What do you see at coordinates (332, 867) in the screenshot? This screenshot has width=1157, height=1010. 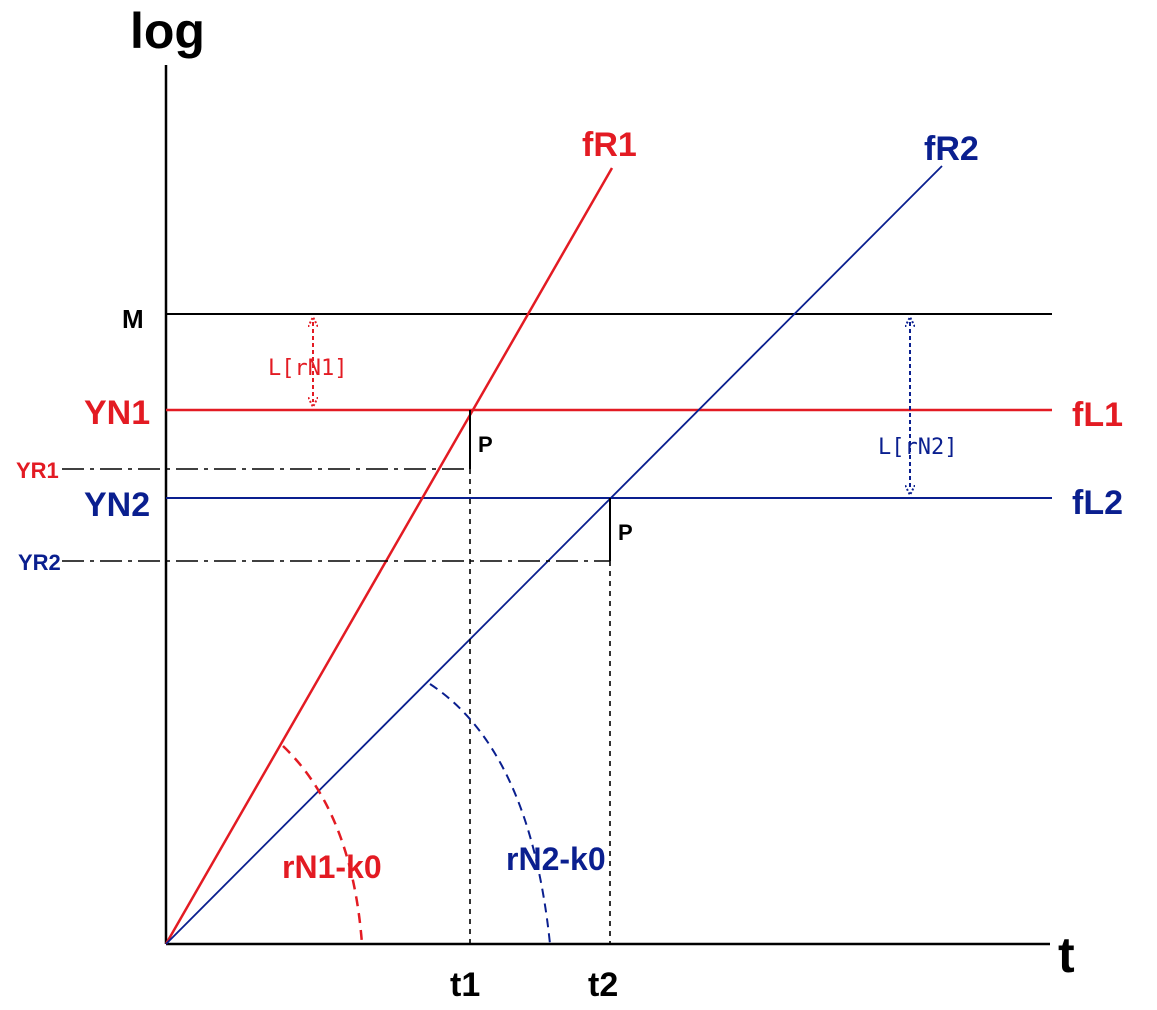 I see `label-curve1: rN1-k0` at bounding box center [332, 867].